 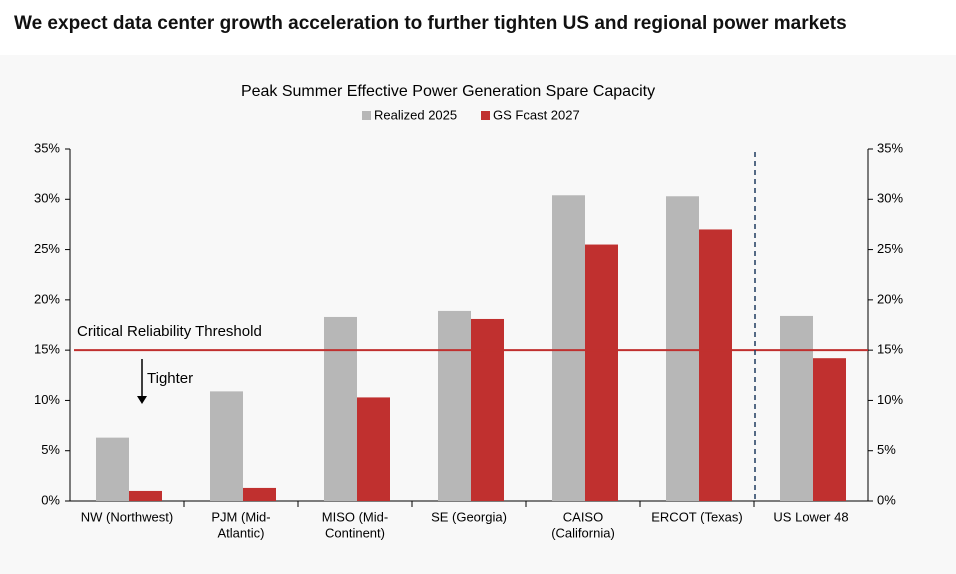 What do you see at coordinates (142, 400) in the screenshot?
I see `arrow-head` at bounding box center [142, 400].